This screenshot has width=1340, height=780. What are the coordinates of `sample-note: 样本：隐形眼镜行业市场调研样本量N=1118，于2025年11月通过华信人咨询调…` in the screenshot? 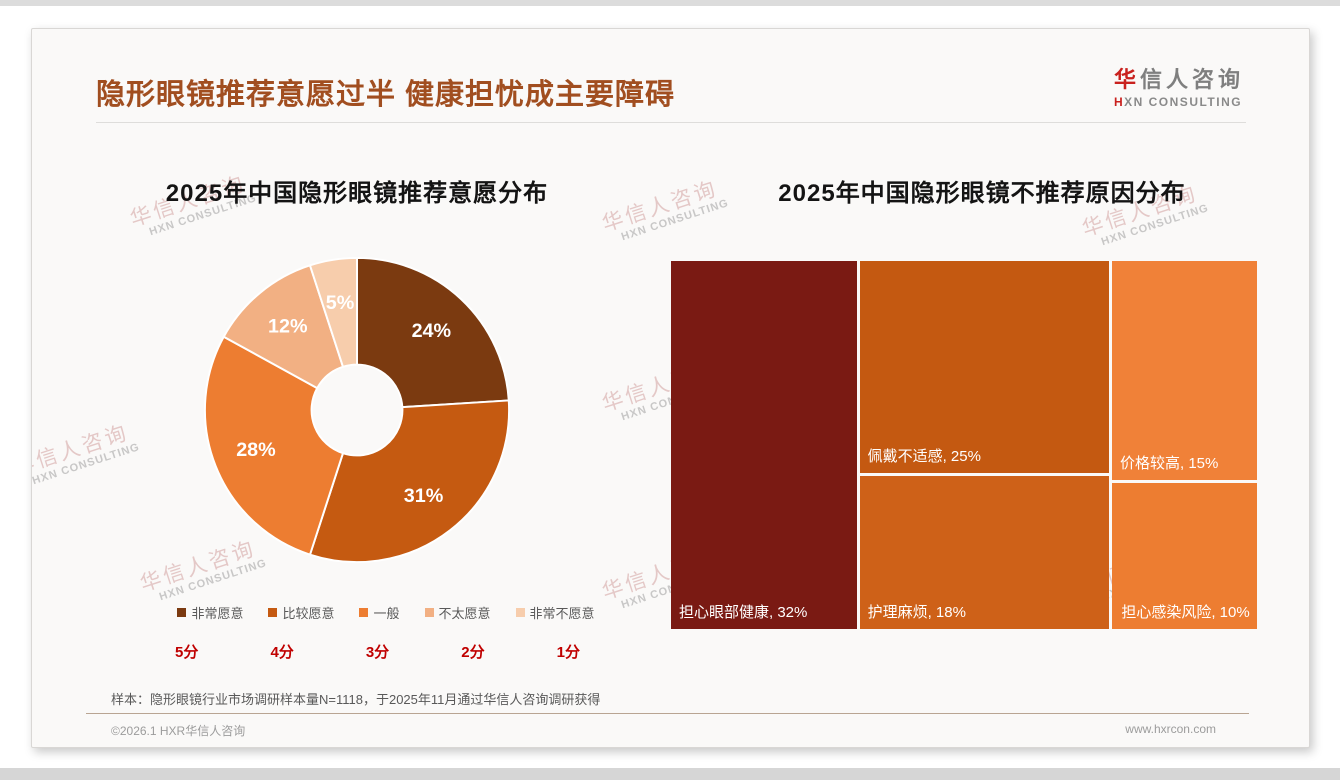 It's located at (356, 699).